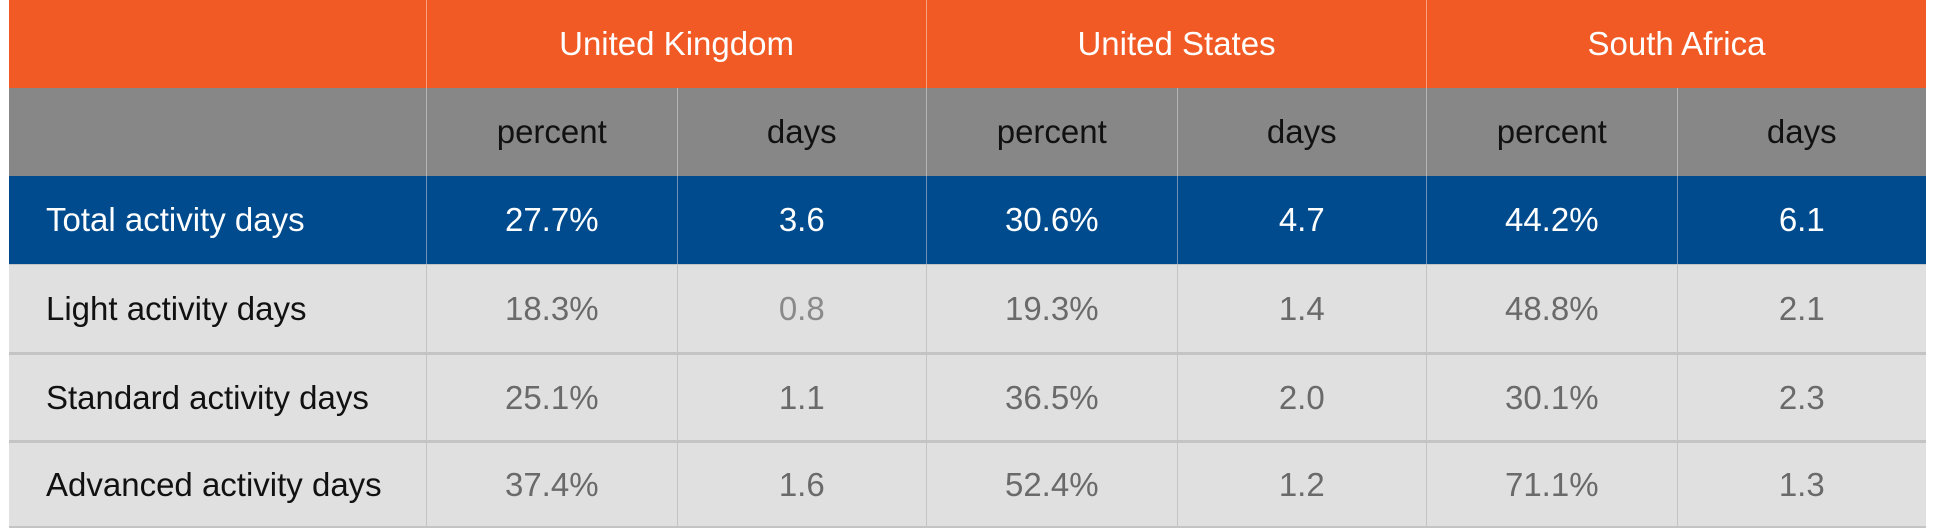 This screenshot has width=1934, height=528. What do you see at coordinates (551, 397) in the screenshot?
I see `table-cell: 25.1%` at bounding box center [551, 397].